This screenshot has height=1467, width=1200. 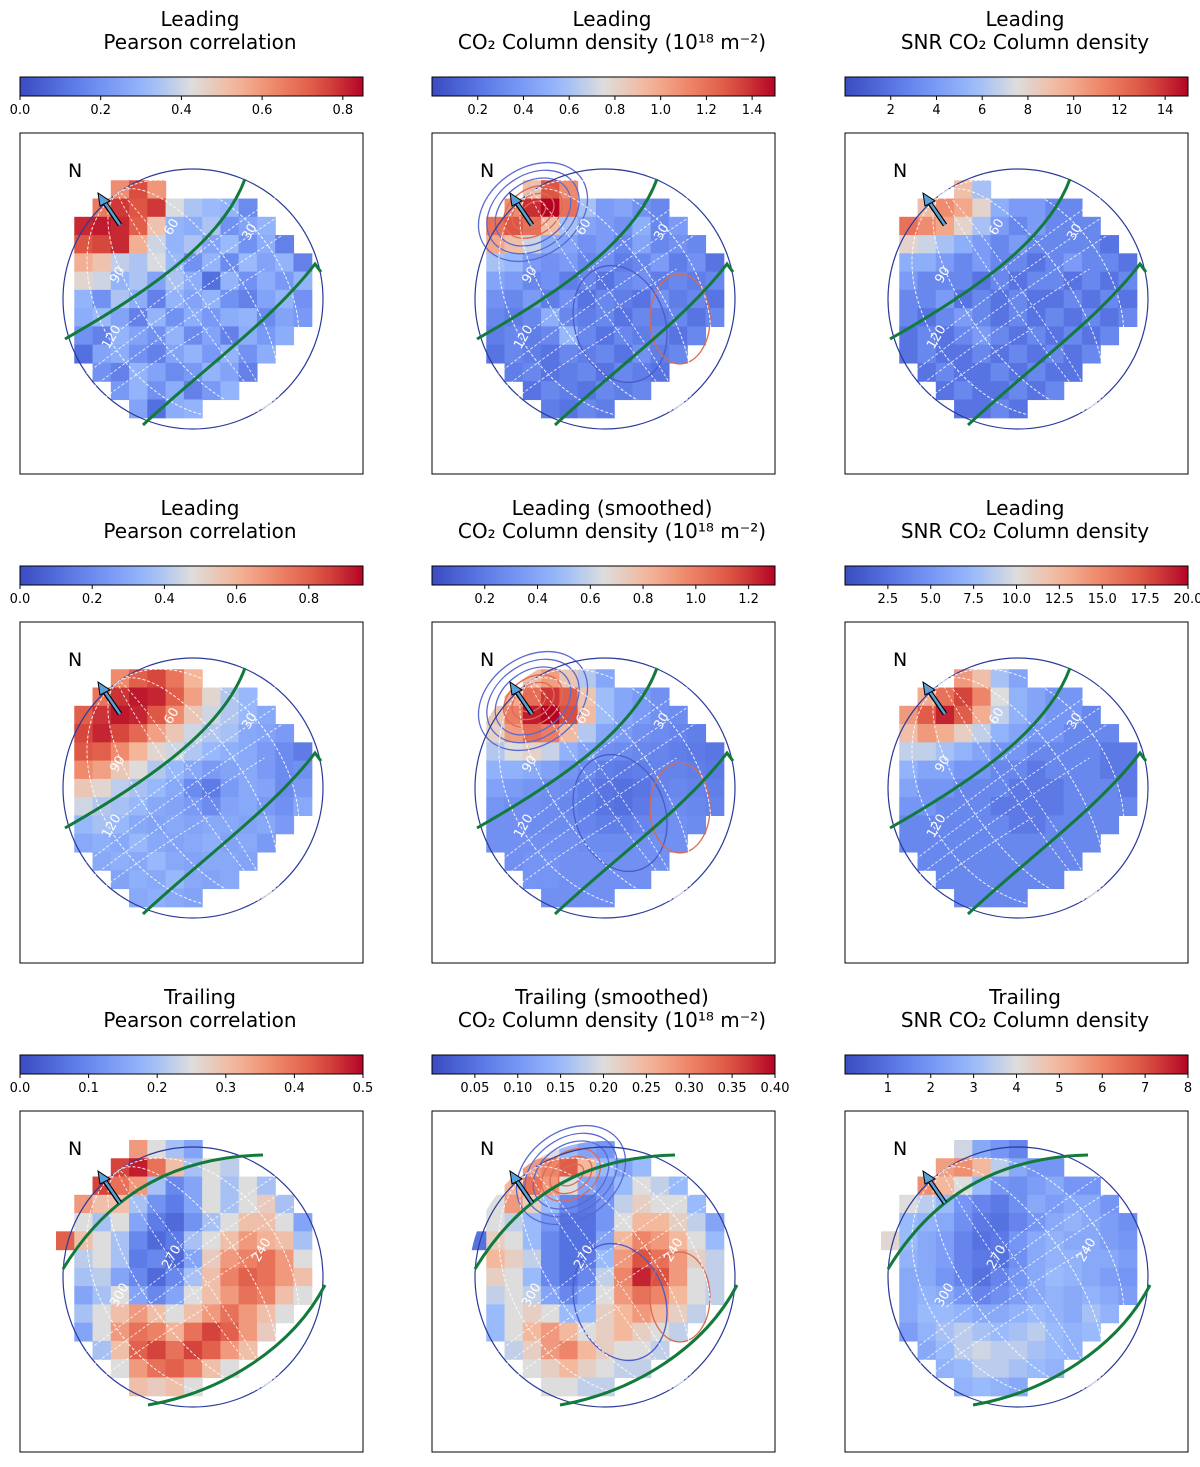 What do you see at coordinates (200, 19) in the screenshot?
I see `chart-title-line1: Leading` at bounding box center [200, 19].